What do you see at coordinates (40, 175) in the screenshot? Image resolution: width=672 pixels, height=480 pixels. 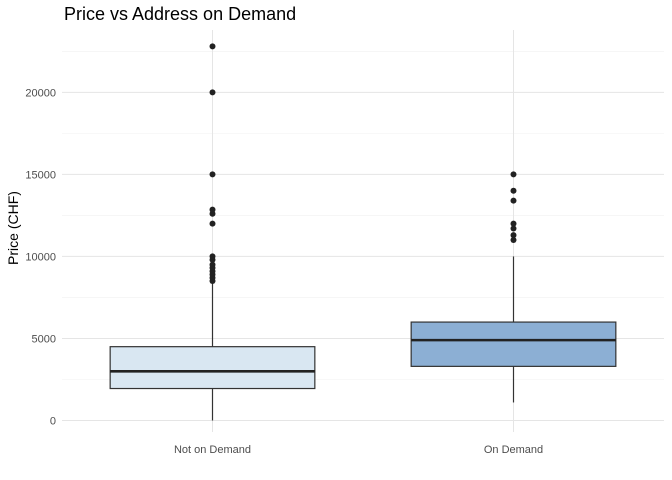 I see `y-tick-label: 15000` at bounding box center [40, 175].